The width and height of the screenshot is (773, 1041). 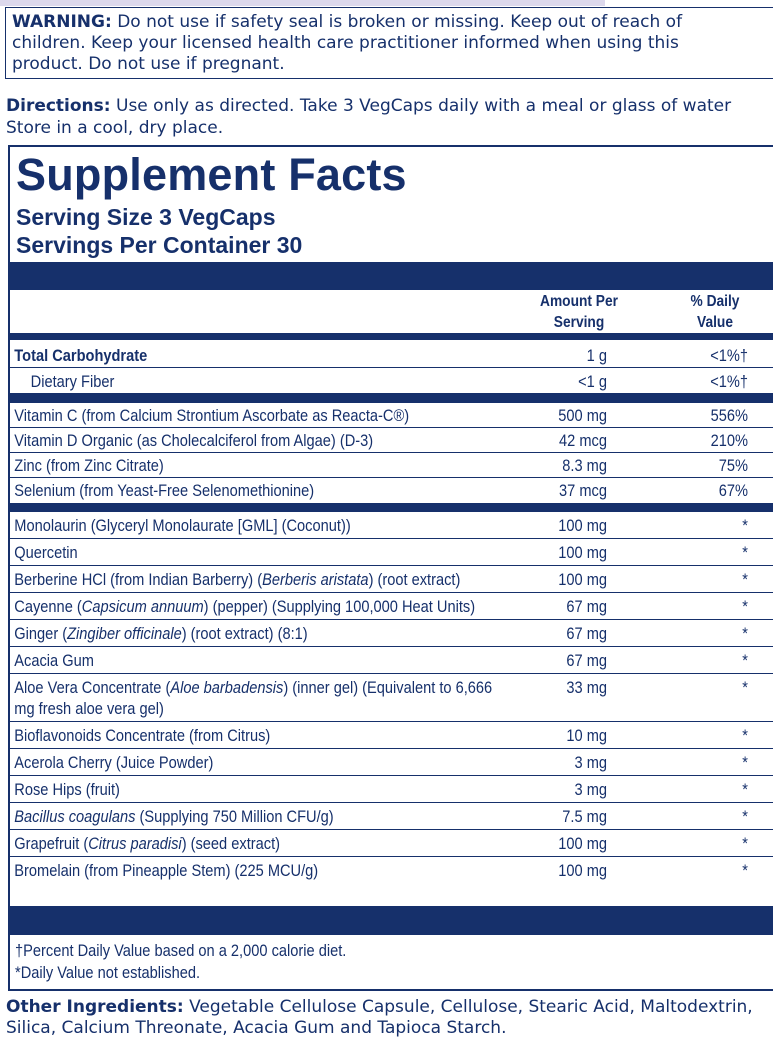 I want to click on name-part: Zingiber officinale, so click(x=124, y=633).